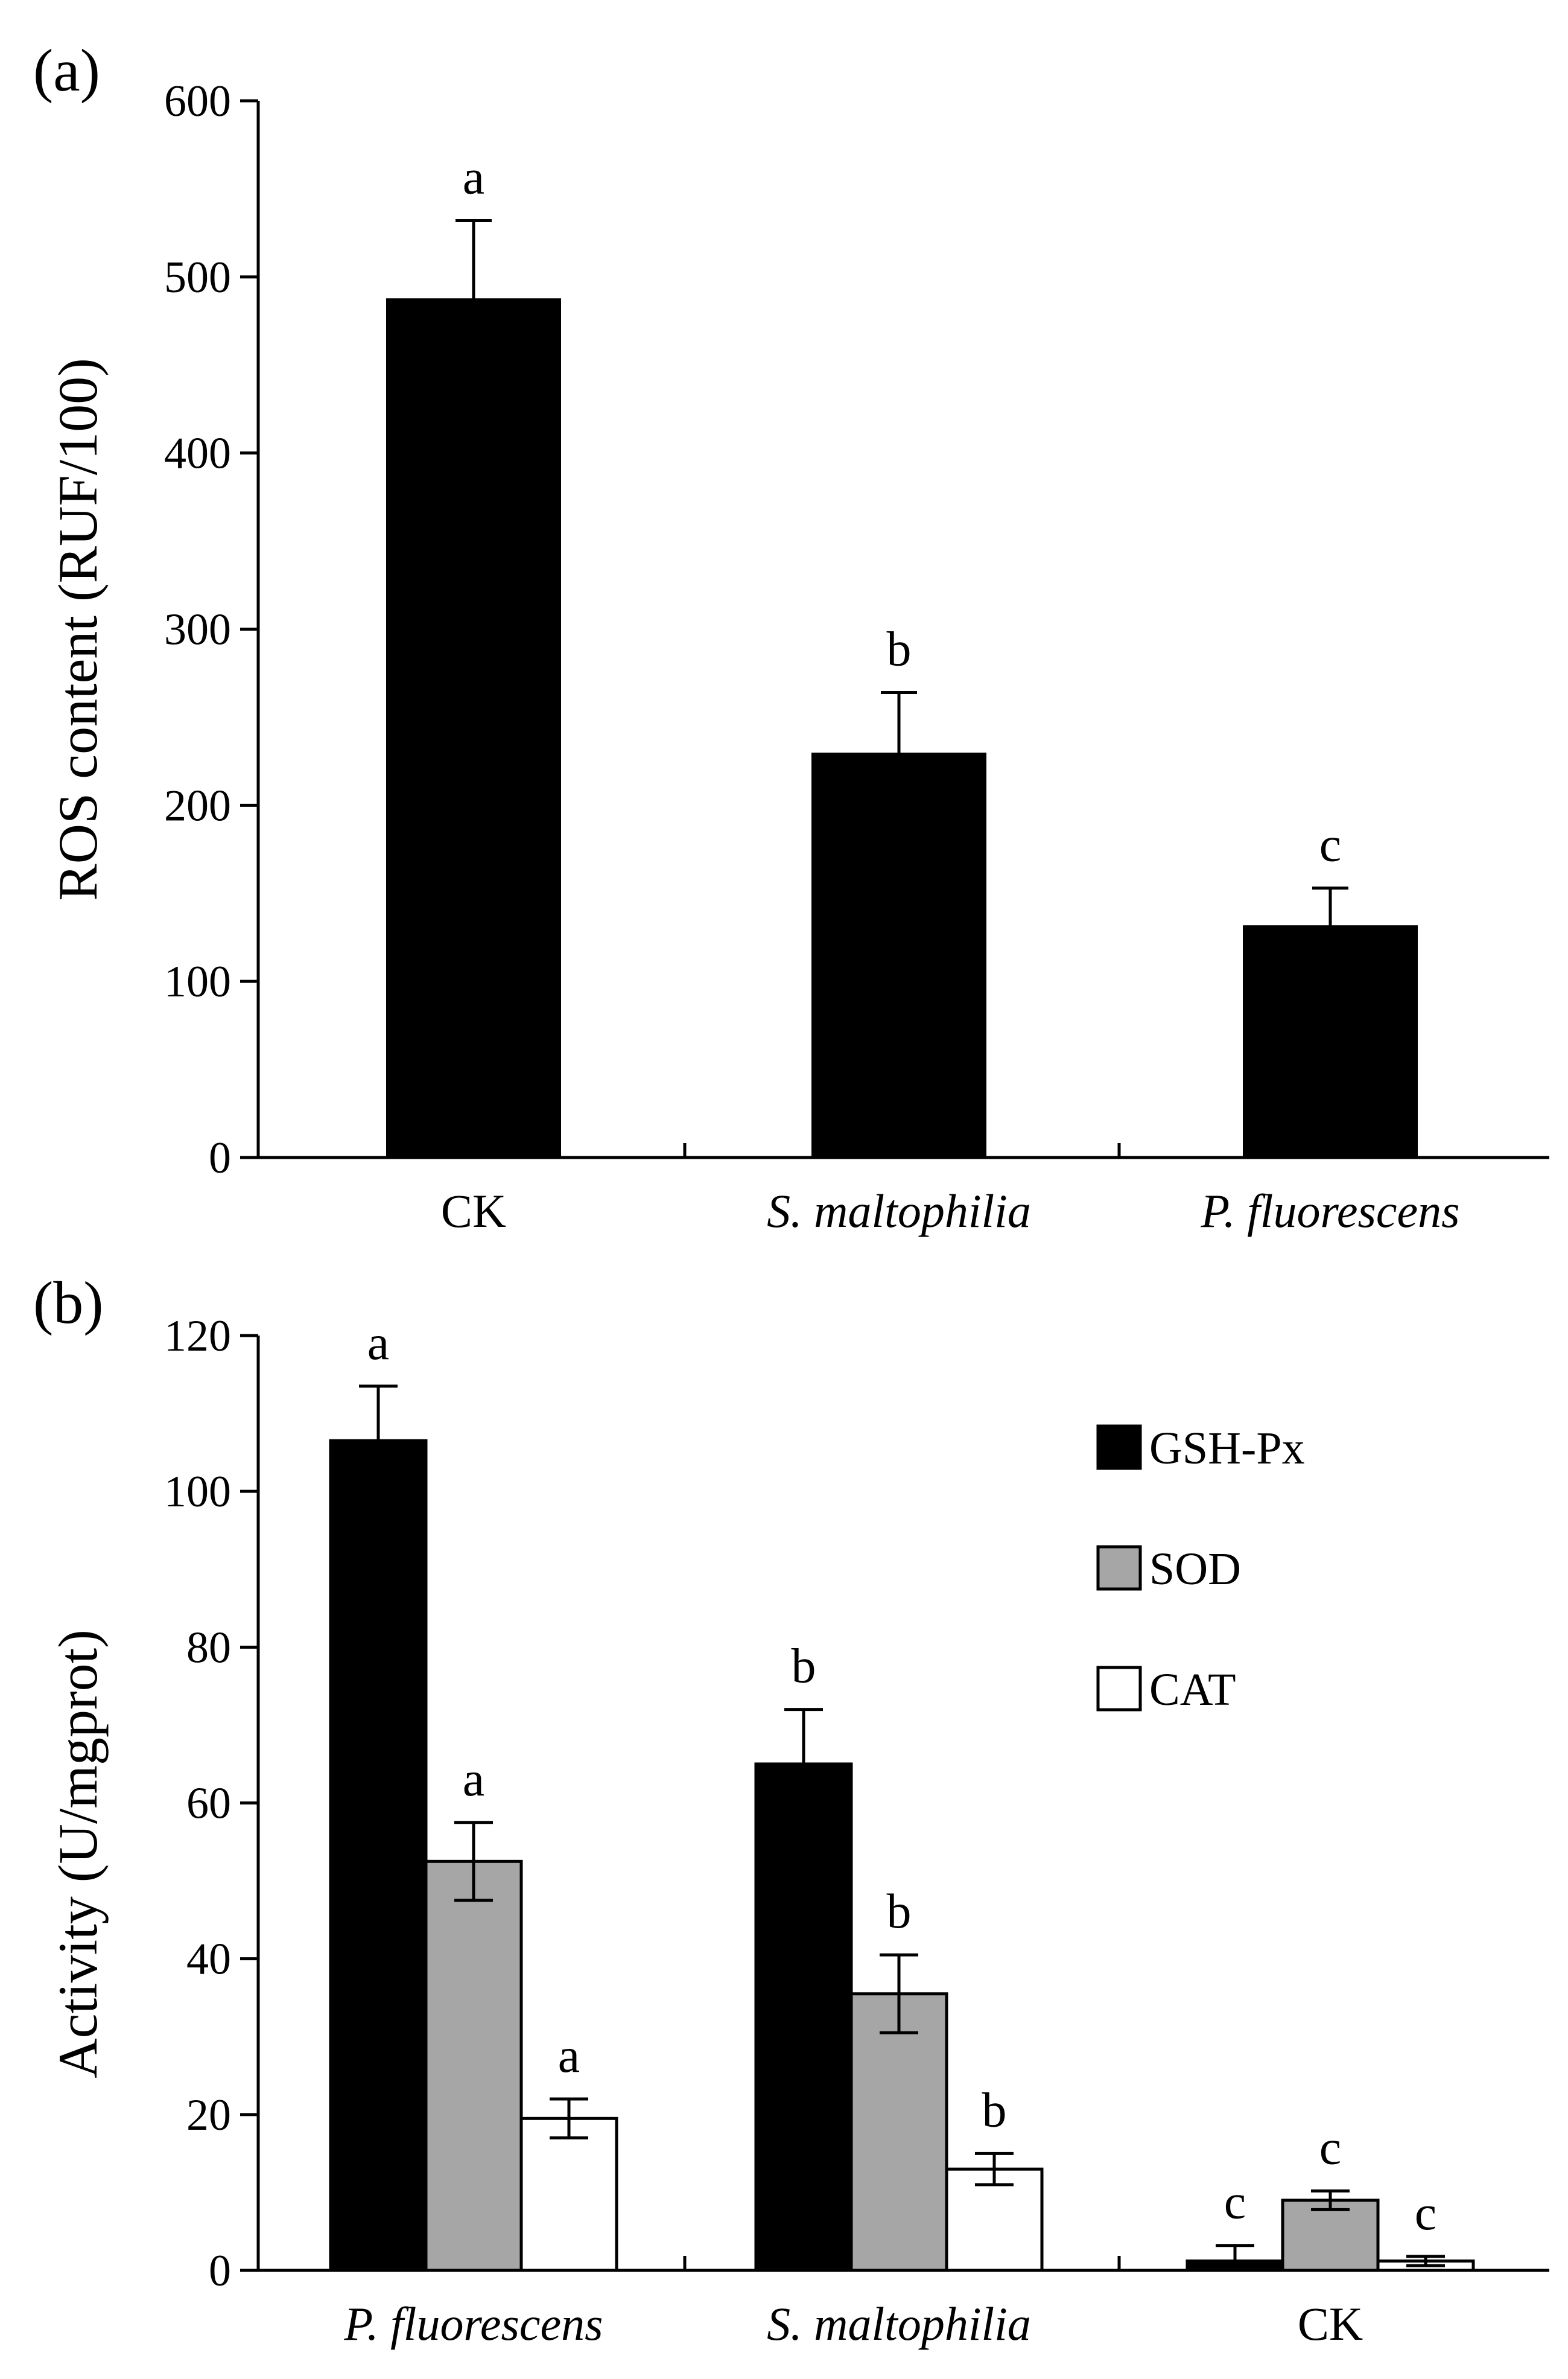  What do you see at coordinates (1119, 1568) in the screenshot?
I see `legend-swatch-sod` at bounding box center [1119, 1568].